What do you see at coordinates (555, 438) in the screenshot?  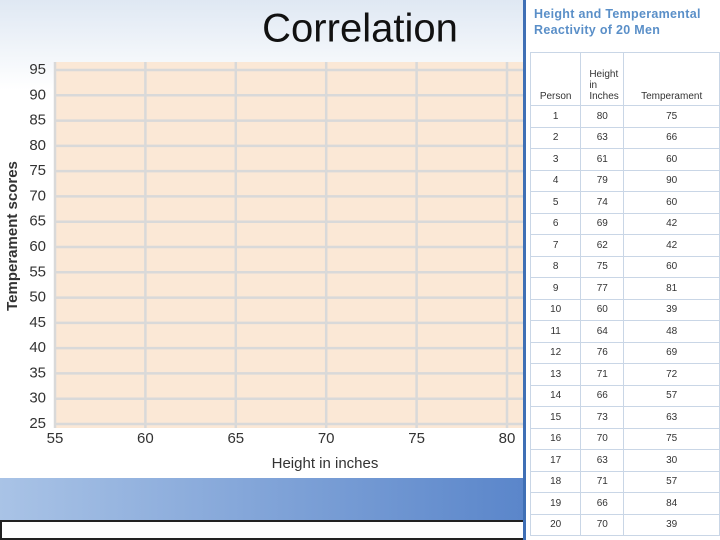 I see `table-cell: 16` at bounding box center [555, 438].